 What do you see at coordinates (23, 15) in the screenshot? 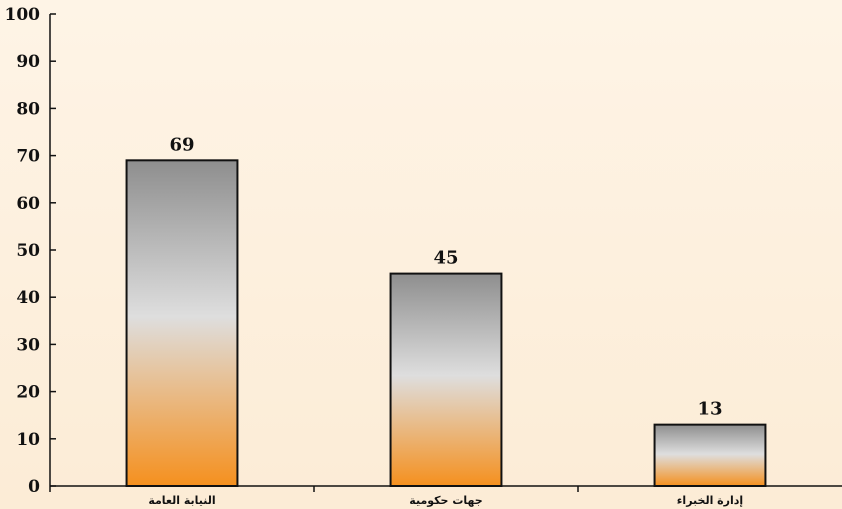
I see `y-tick-label: 100` at bounding box center [23, 15].